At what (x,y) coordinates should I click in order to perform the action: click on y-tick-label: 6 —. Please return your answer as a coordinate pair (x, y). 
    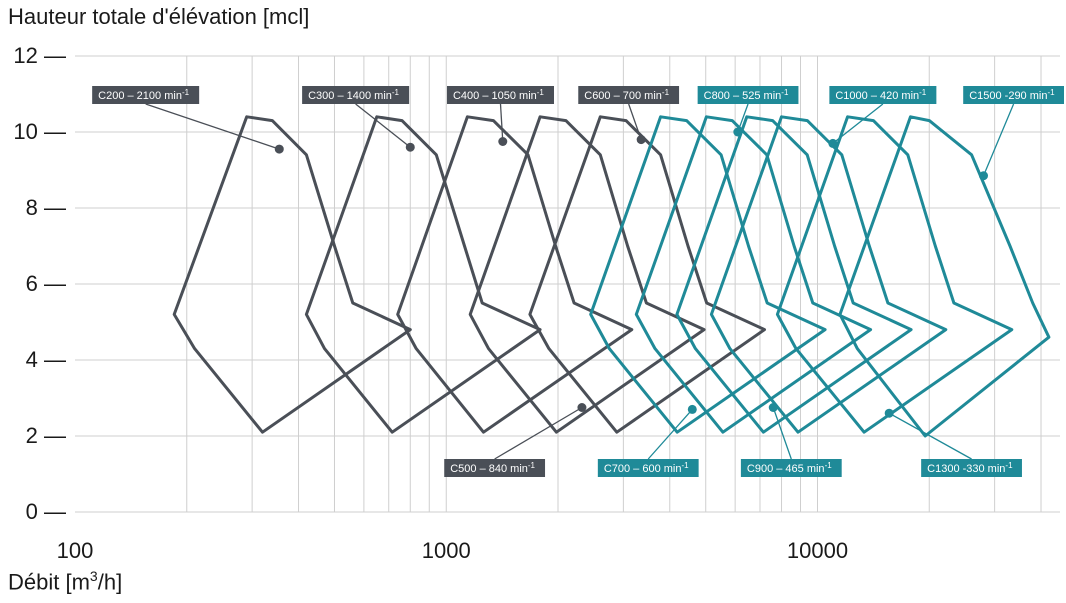
    Looking at the image, I should click on (46, 283).